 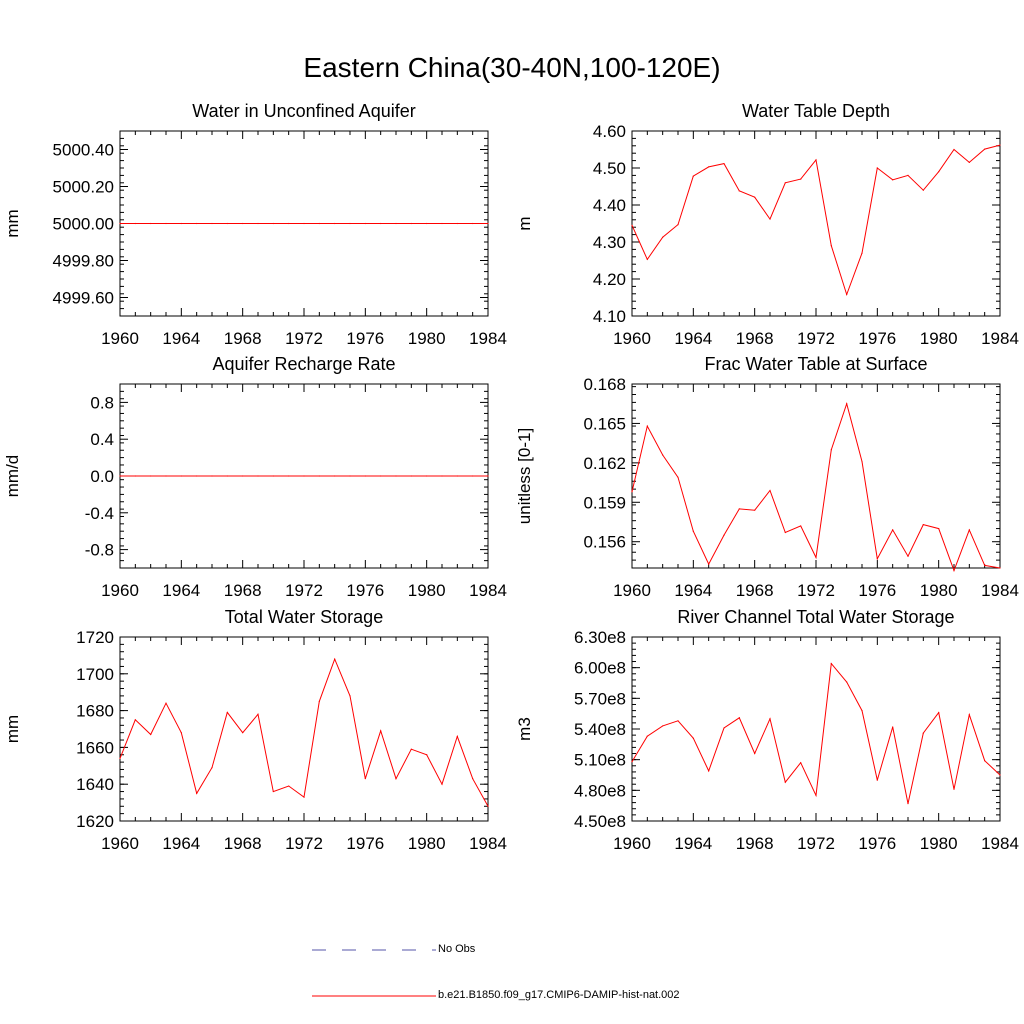 I want to click on y-tick-label: 6.00e8, so click(x=600, y=668).